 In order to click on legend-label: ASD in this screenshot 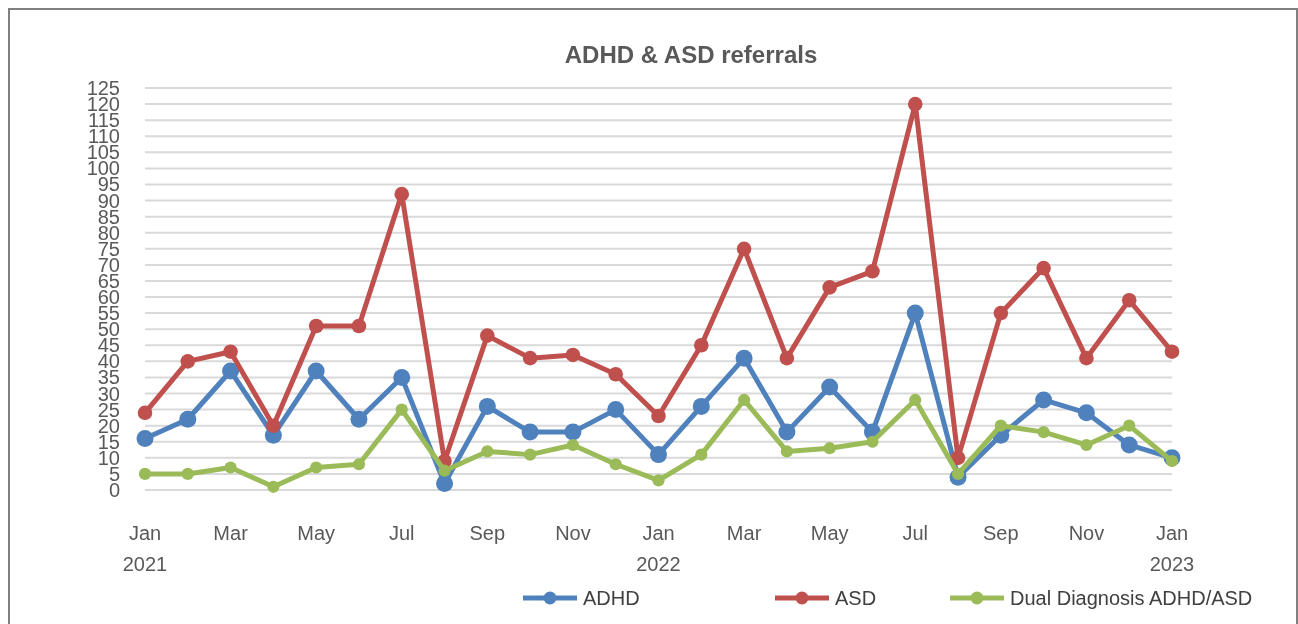, I will do `click(856, 598)`.